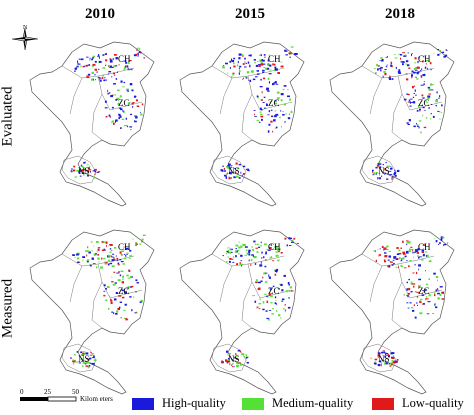 Image resolution: width=474 pixels, height=415 pixels. I want to click on region-outline, so click(242, 312).